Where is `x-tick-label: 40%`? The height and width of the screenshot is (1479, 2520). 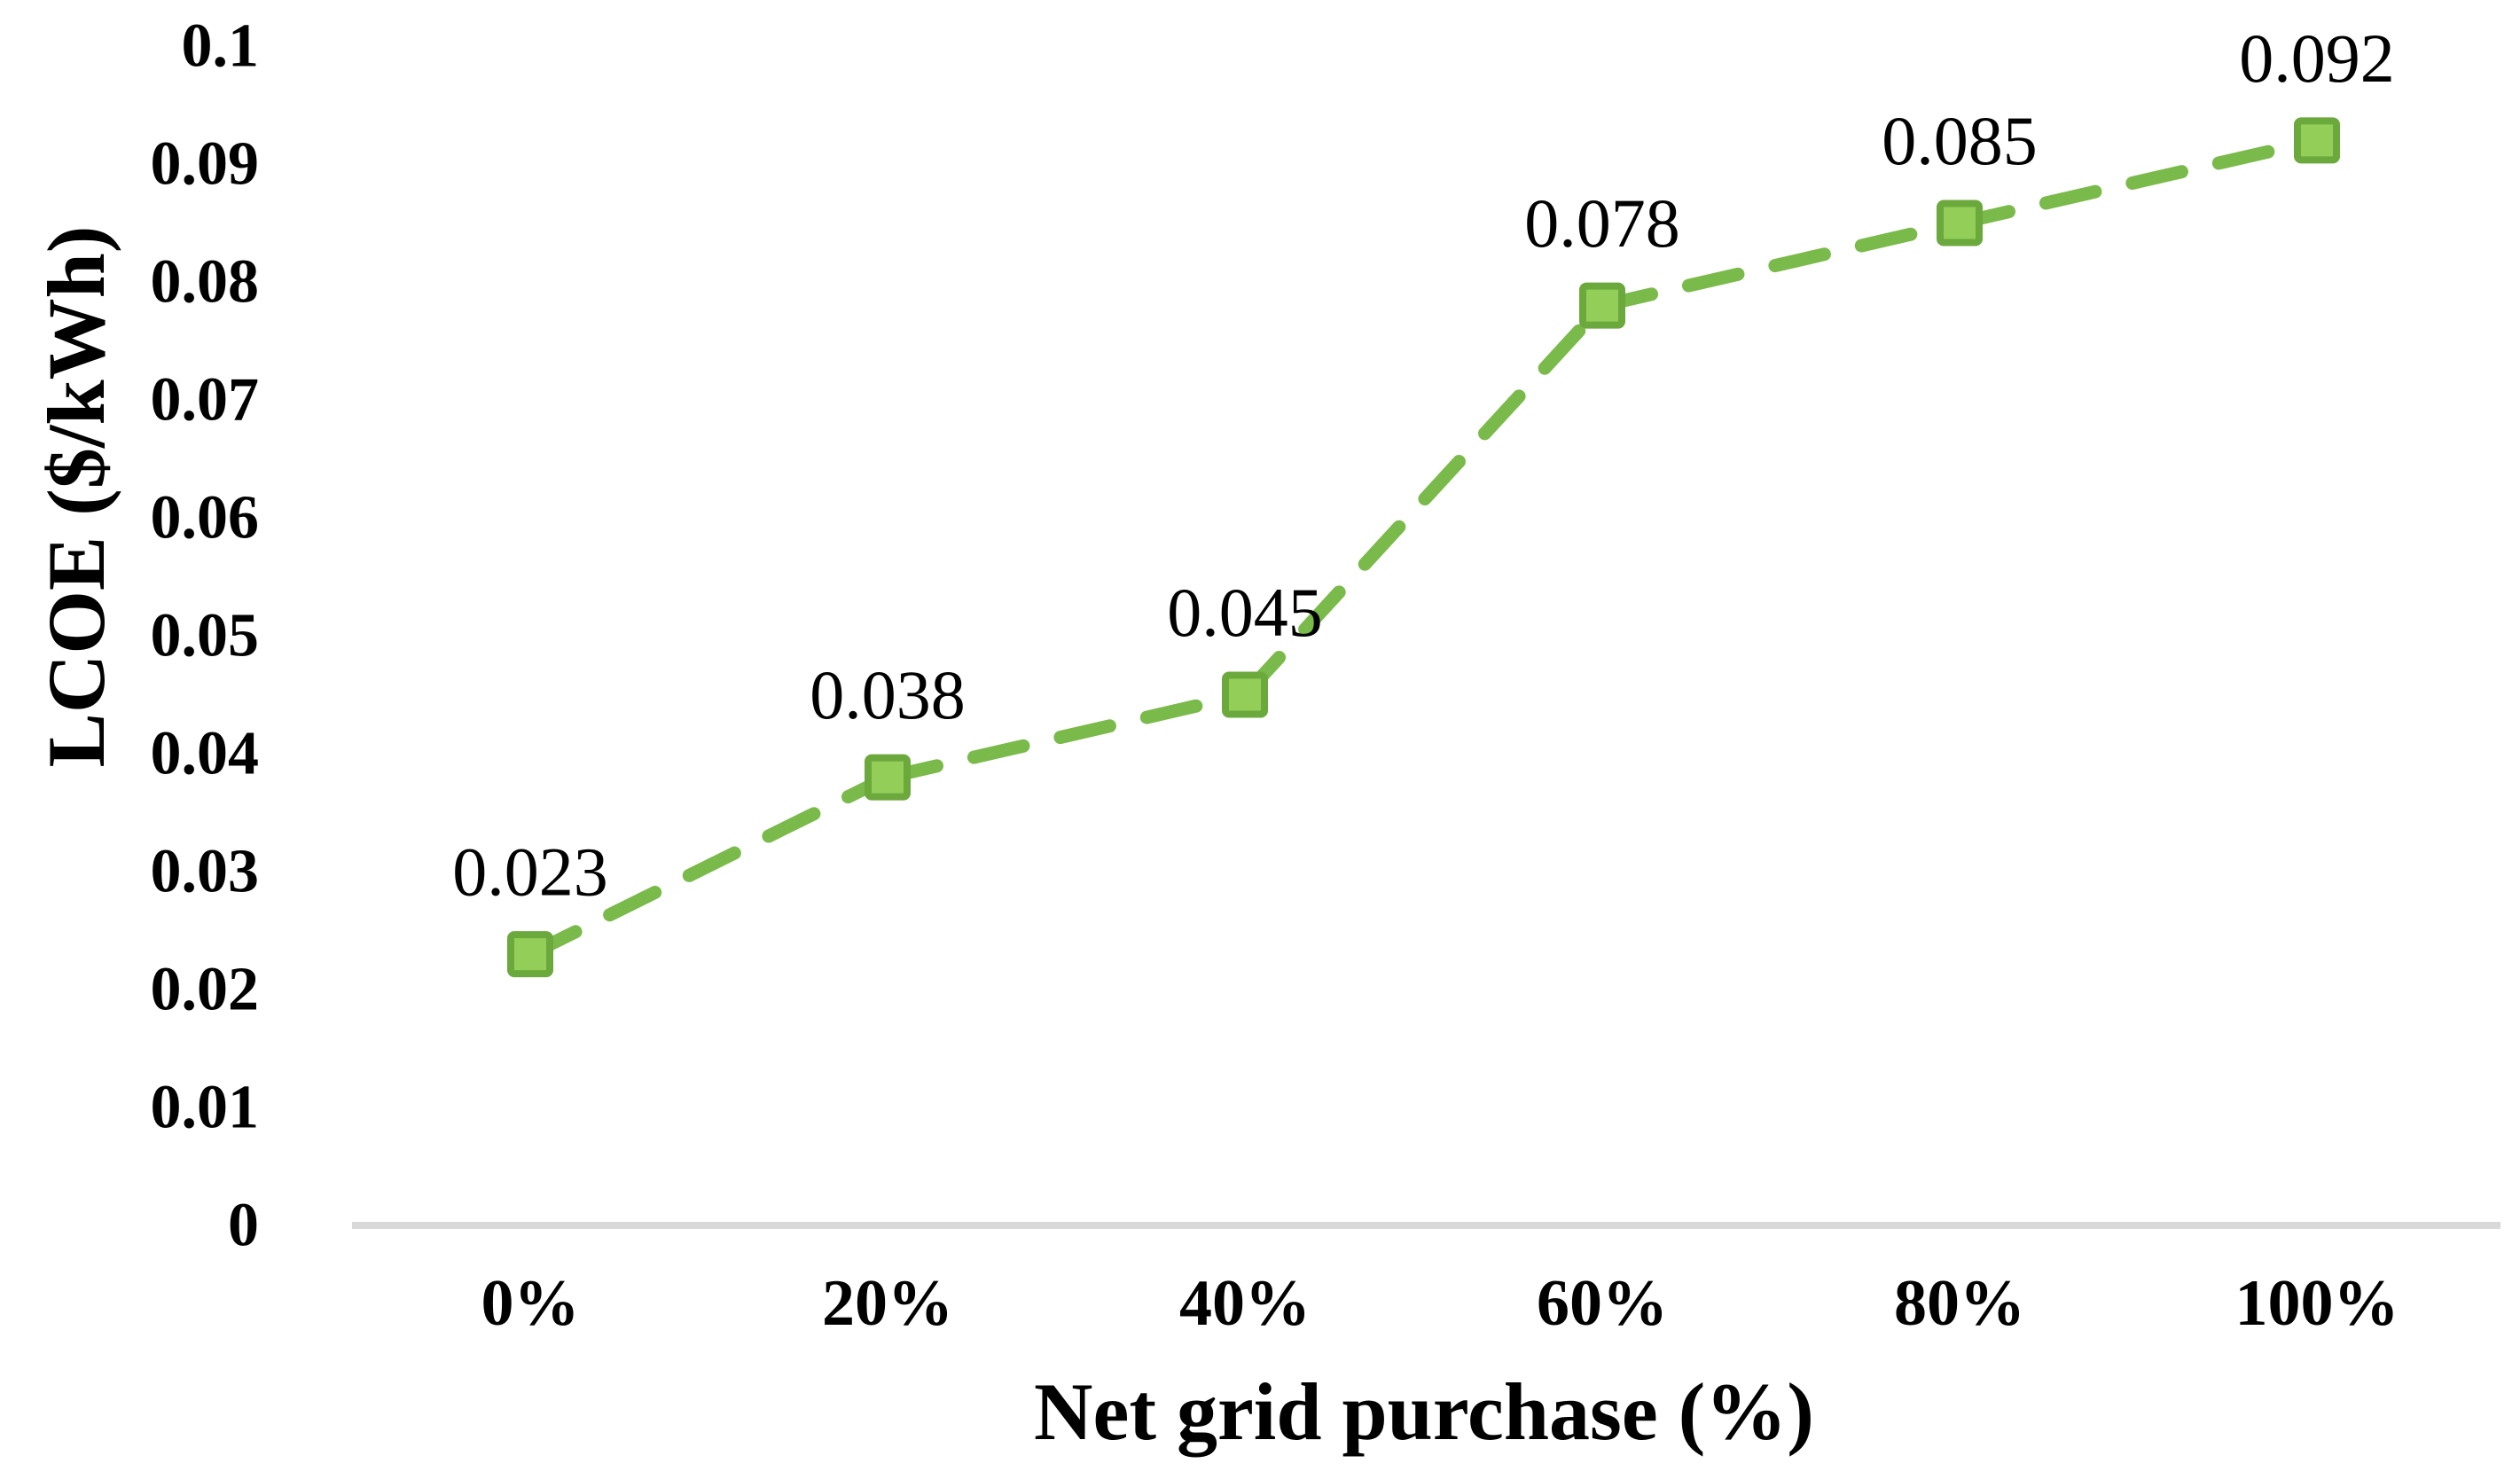
x-tick-label: 40% is located at coordinates (1245, 1303).